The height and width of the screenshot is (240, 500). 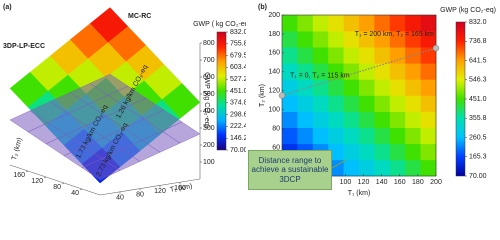 What do you see at coordinates (239, 138) in the screenshot?
I see `colorbar-tick-label: 146.2` at bounding box center [239, 138].